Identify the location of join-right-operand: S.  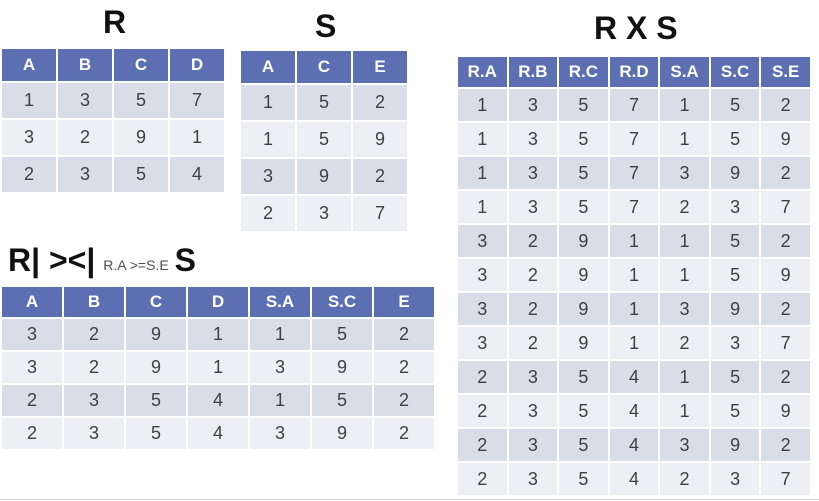
(185, 260).